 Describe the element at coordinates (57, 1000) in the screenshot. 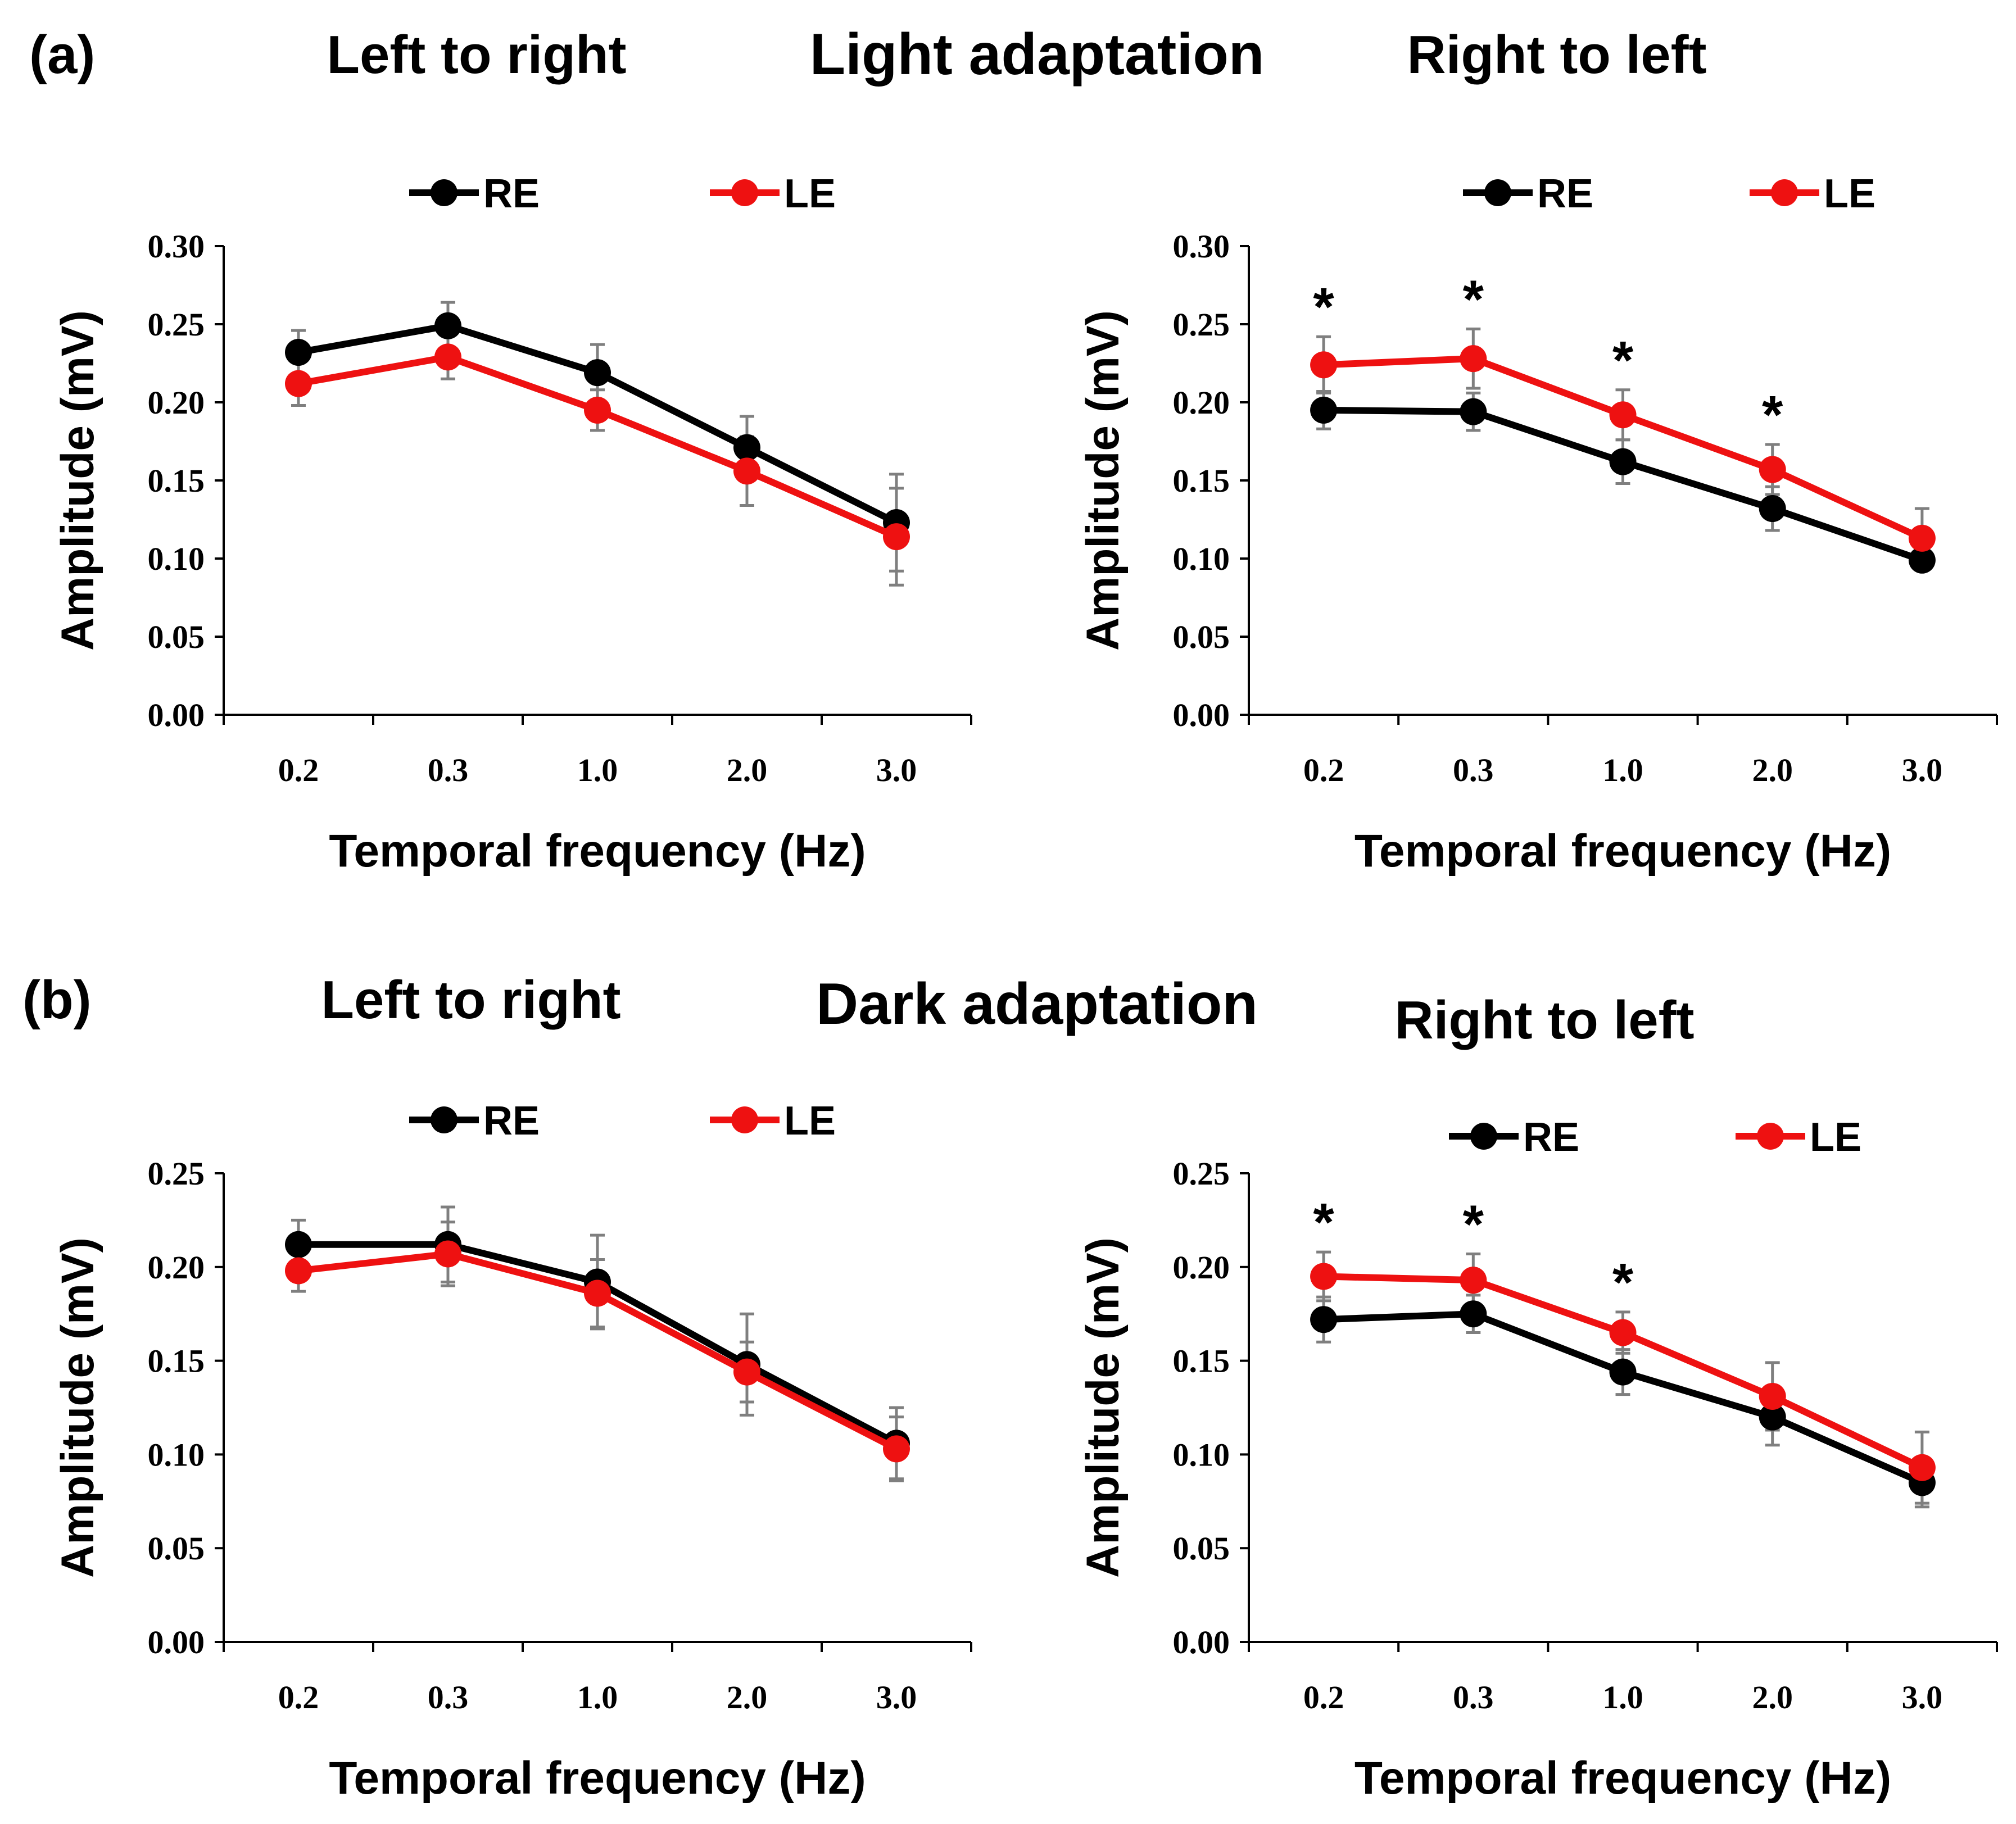

I see `panel-b-label: (b)` at that location.